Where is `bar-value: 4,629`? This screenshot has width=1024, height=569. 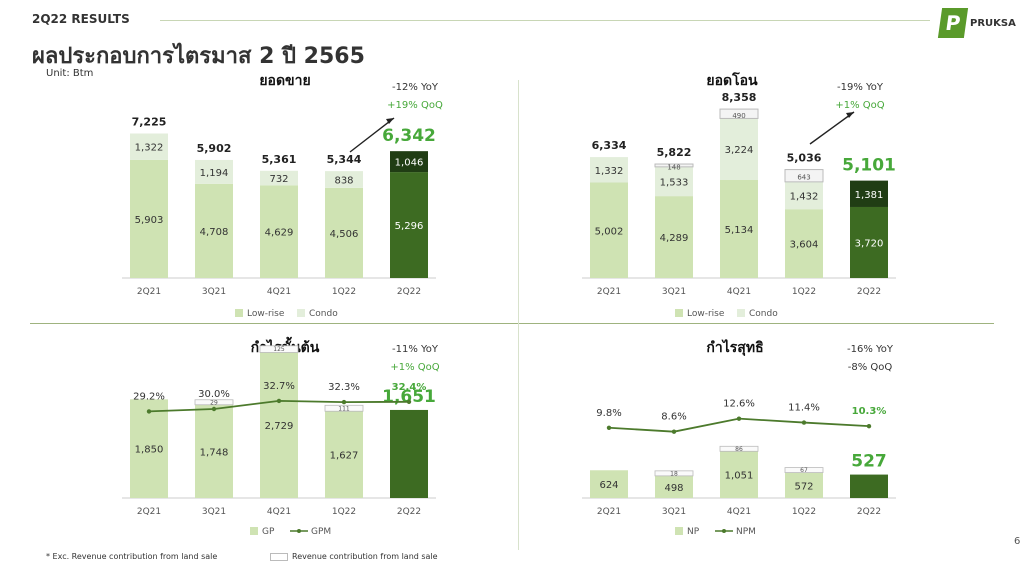 bar-value: 4,629 is located at coordinates (279, 233).